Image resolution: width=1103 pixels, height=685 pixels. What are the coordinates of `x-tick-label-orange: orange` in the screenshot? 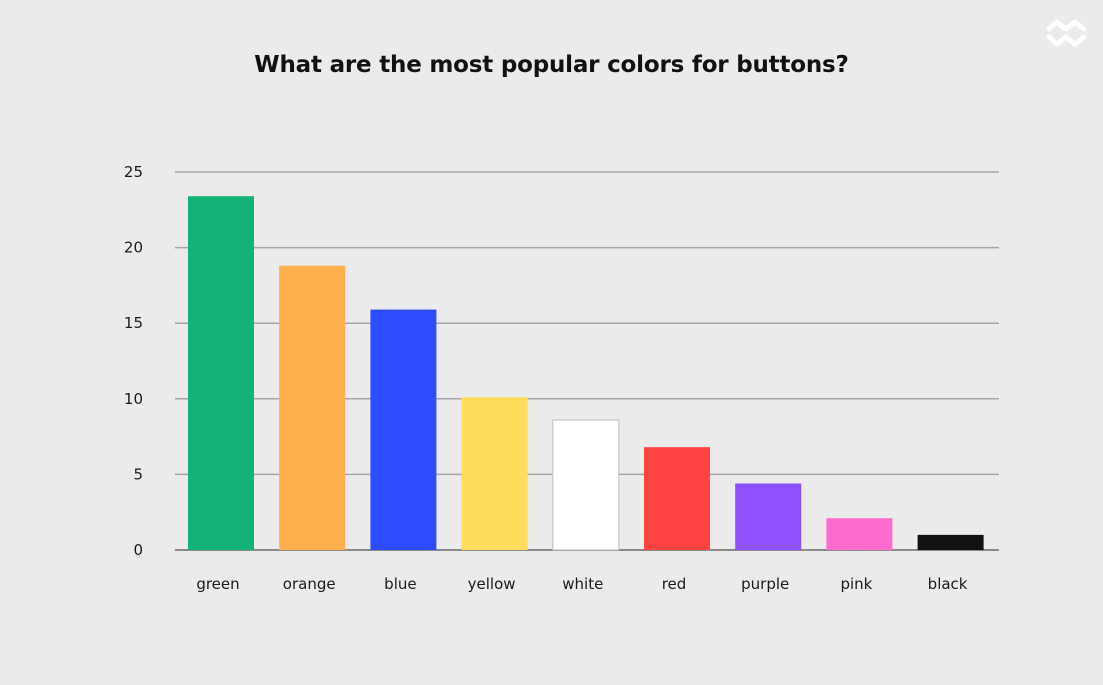 It's located at (309, 584).